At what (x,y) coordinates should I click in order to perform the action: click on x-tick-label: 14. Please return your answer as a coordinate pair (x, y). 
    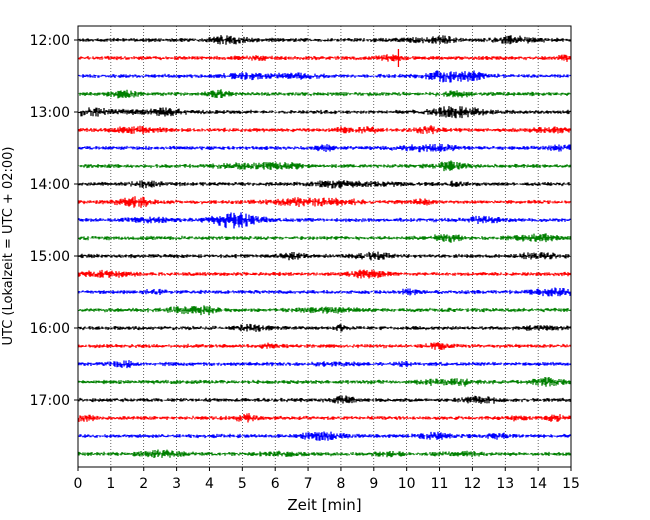
    Looking at the image, I should click on (538, 484).